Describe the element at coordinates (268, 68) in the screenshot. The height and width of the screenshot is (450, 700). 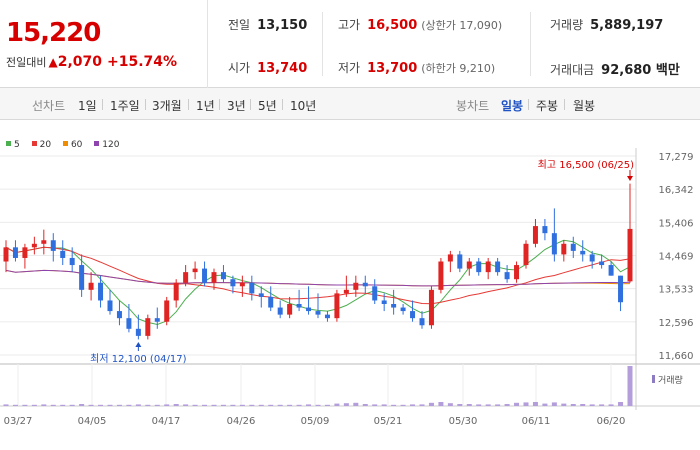
I see `stat-open: 시가 13,740` at that location.